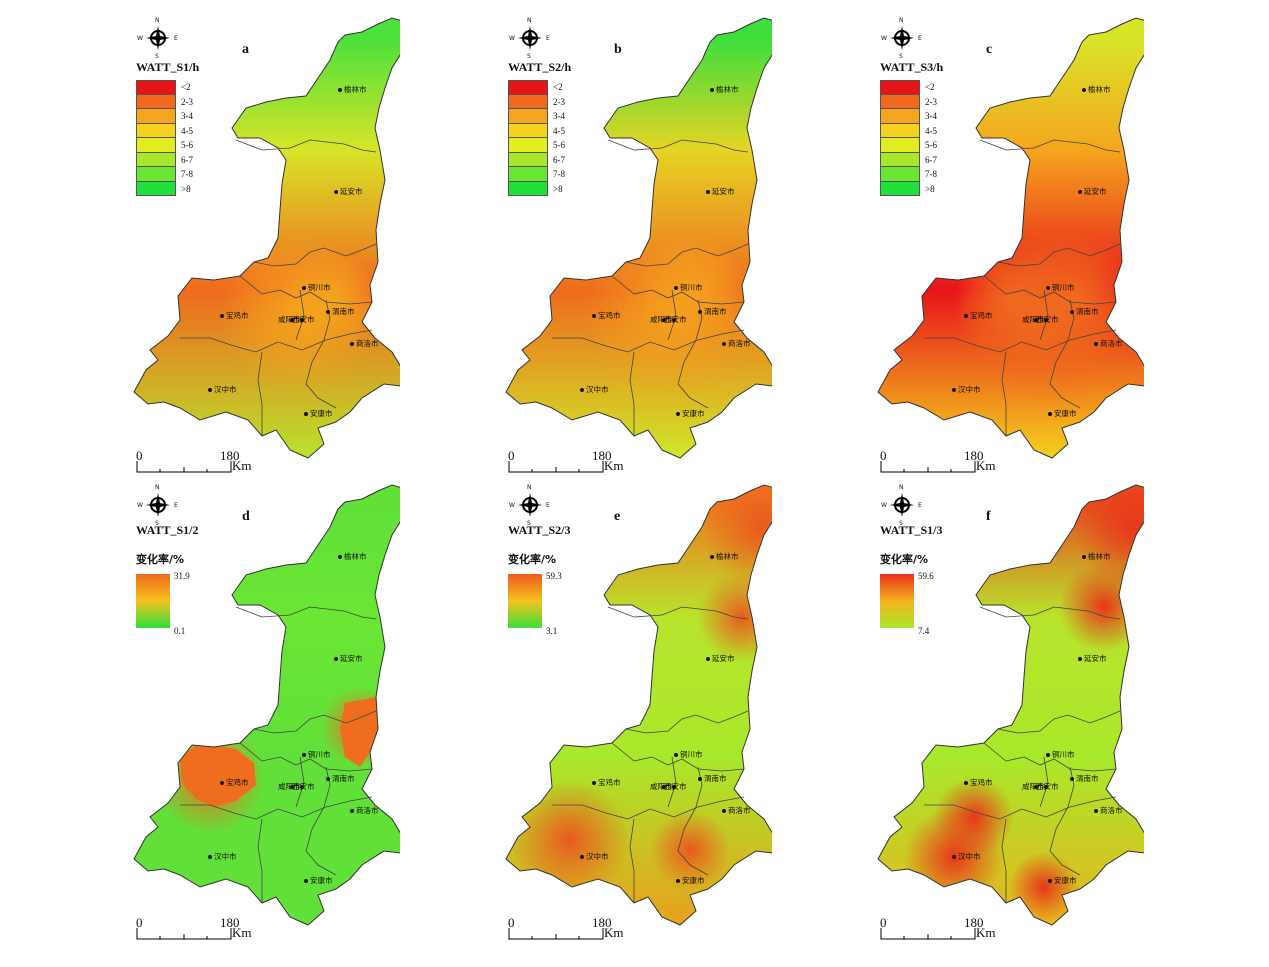 The image size is (1269, 967). I want to click on city-label: 宝鸡市, so click(237, 782).